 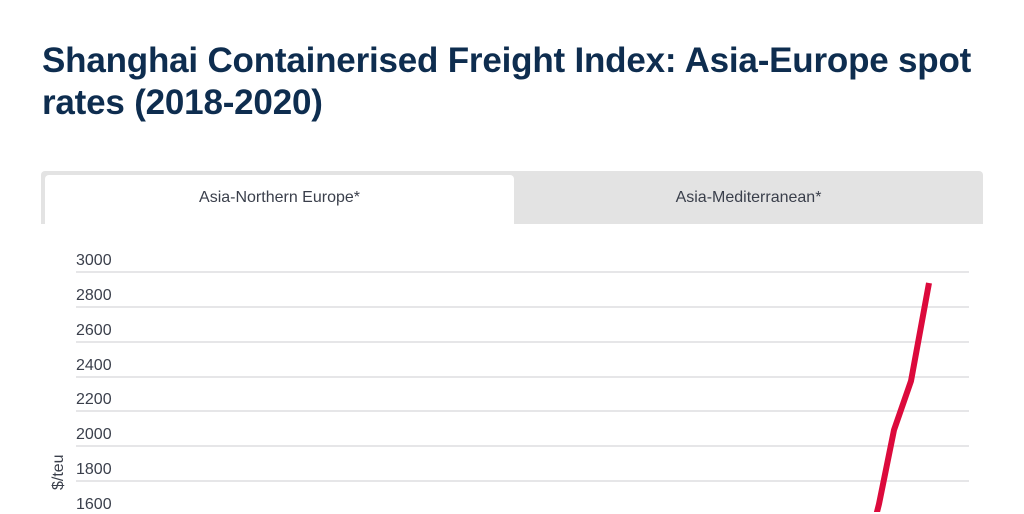 I want to click on ytick-1600: 1600, so click(x=94, y=504).